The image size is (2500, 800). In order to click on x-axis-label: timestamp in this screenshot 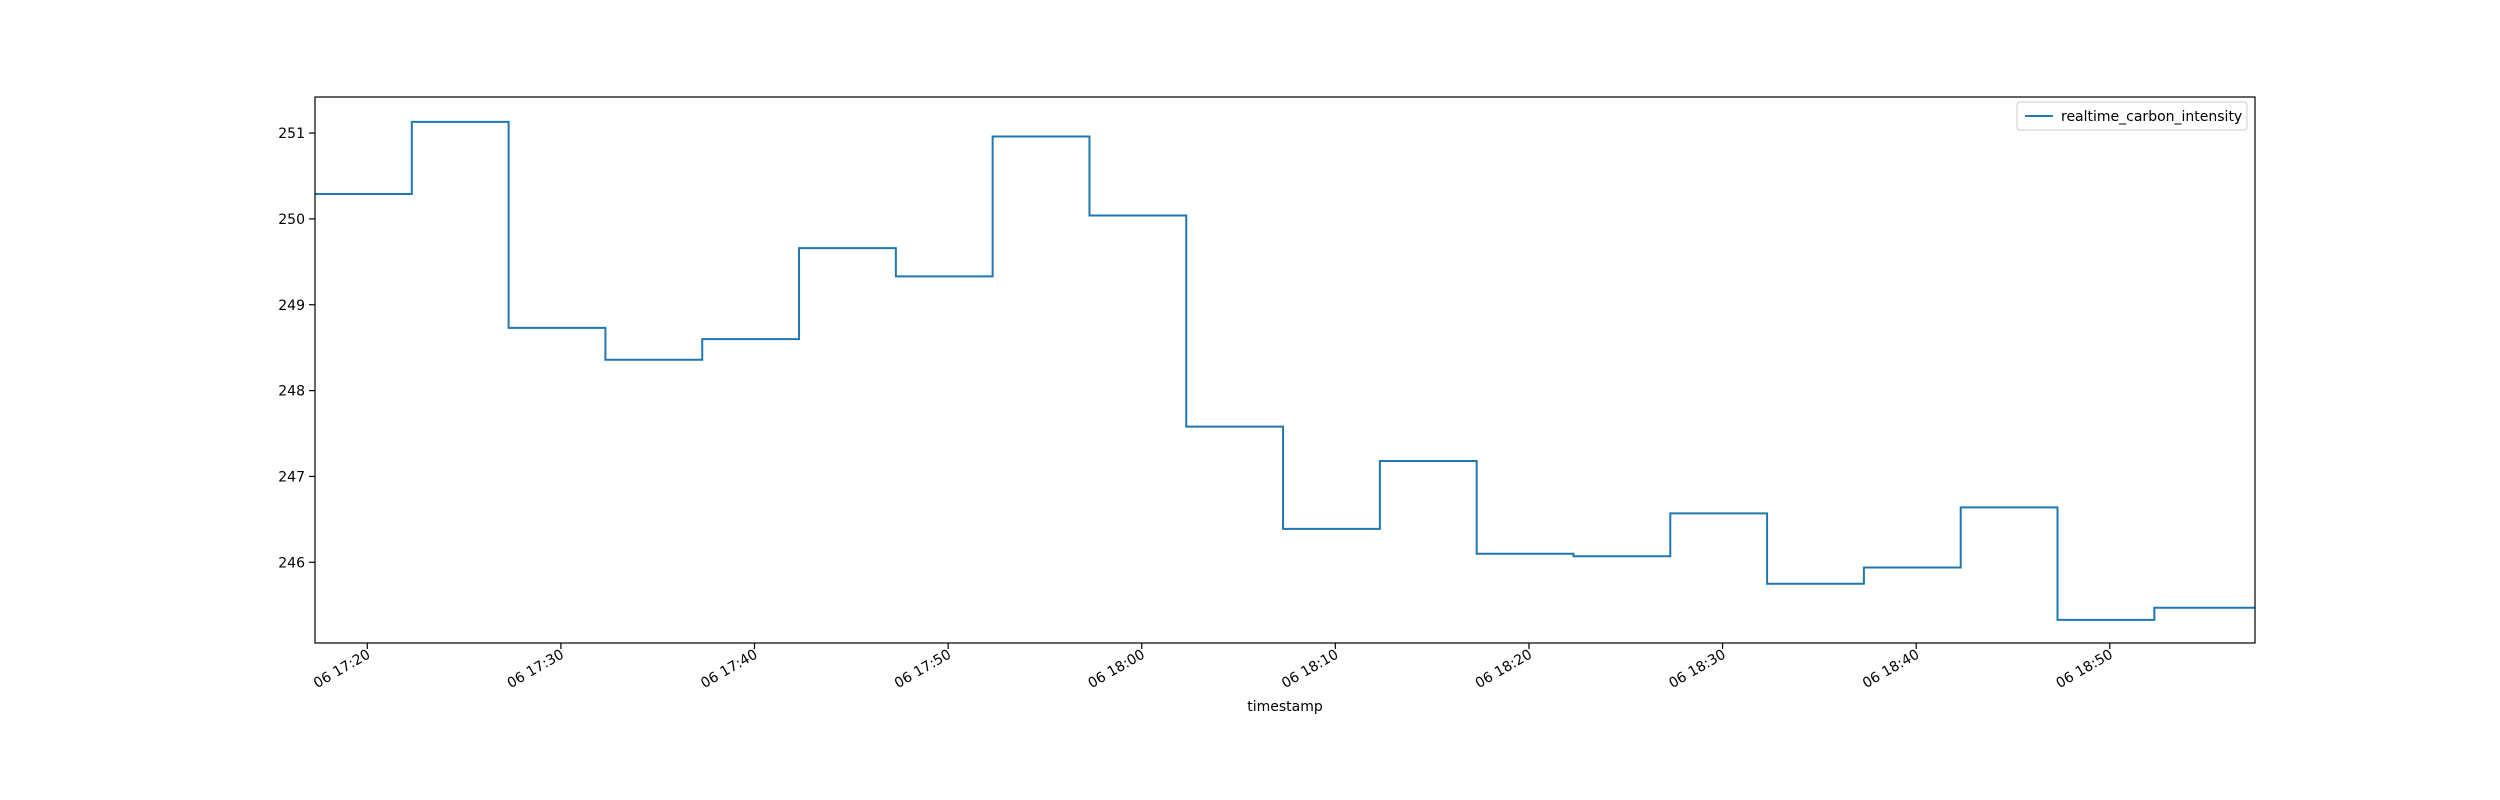, I will do `click(1285, 707)`.